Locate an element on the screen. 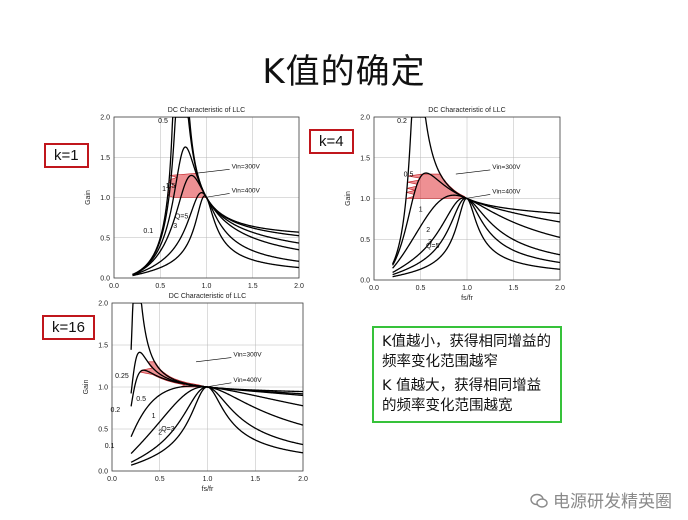 This screenshot has height=520, width=688. note-small-k: K值越小，获得相同增益的频率变化范围越窄 is located at coordinates (467, 352).